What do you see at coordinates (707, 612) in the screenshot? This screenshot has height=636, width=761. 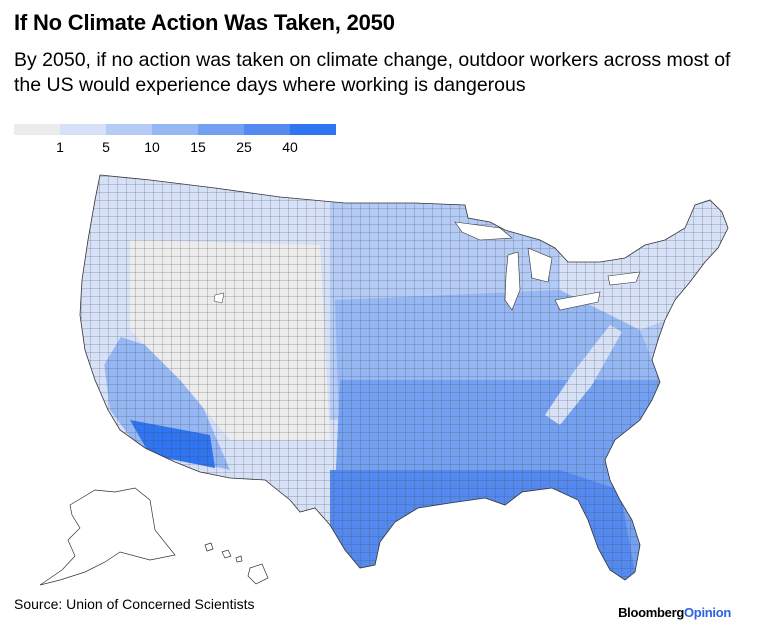 I see `brand-part-2: Opinion` at bounding box center [707, 612].